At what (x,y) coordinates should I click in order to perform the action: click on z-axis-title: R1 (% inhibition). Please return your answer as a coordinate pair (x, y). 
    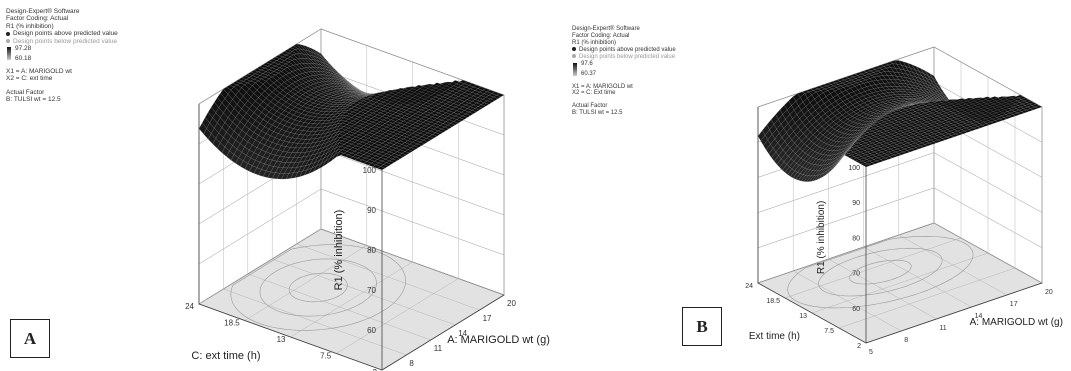
    Looking at the image, I should click on (821, 237).